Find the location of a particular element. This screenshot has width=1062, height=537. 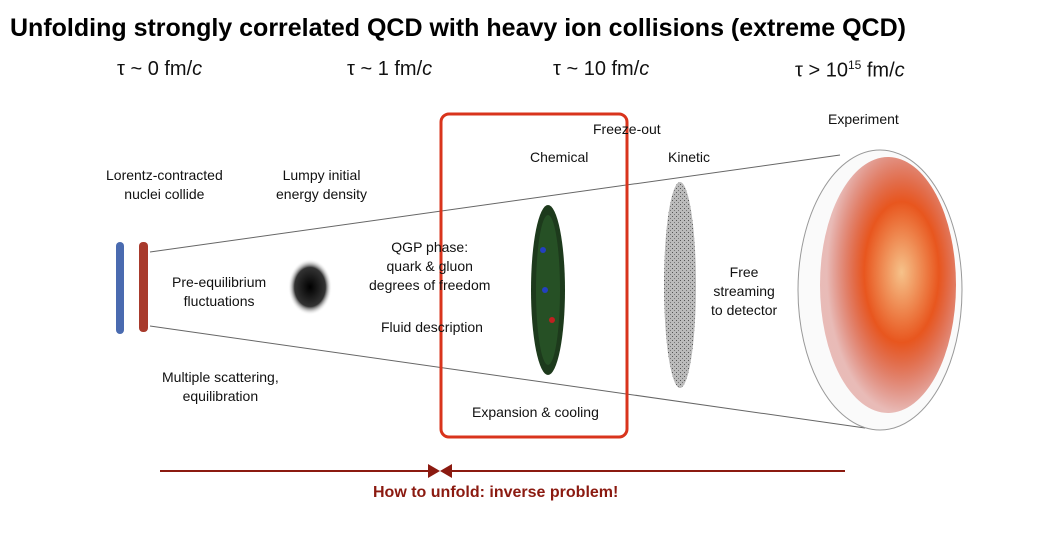

arrowhead-right is located at coordinates (446, 471).